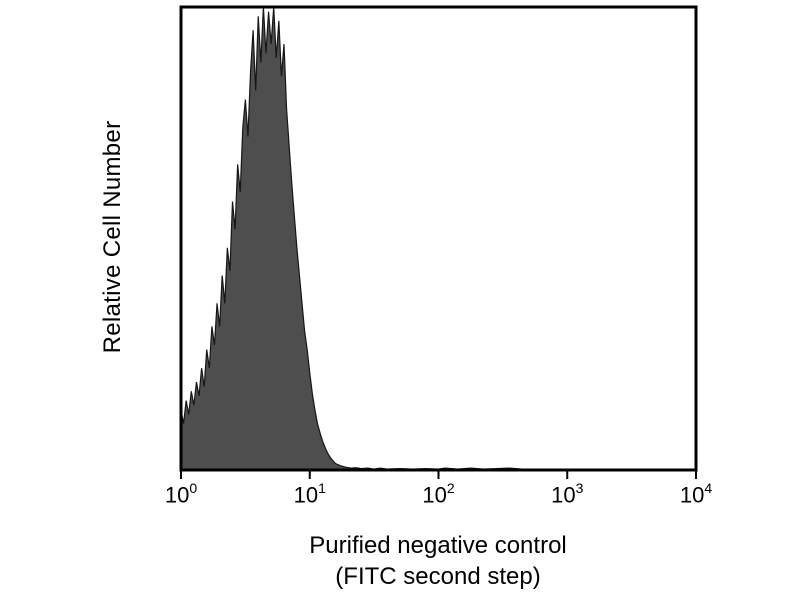 The width and height of the screenshot is (800, 600). Describe the element at coordinates (438, 545) in the screenshot. I see `x-axis-title-line1: Purified negative control` at that location.